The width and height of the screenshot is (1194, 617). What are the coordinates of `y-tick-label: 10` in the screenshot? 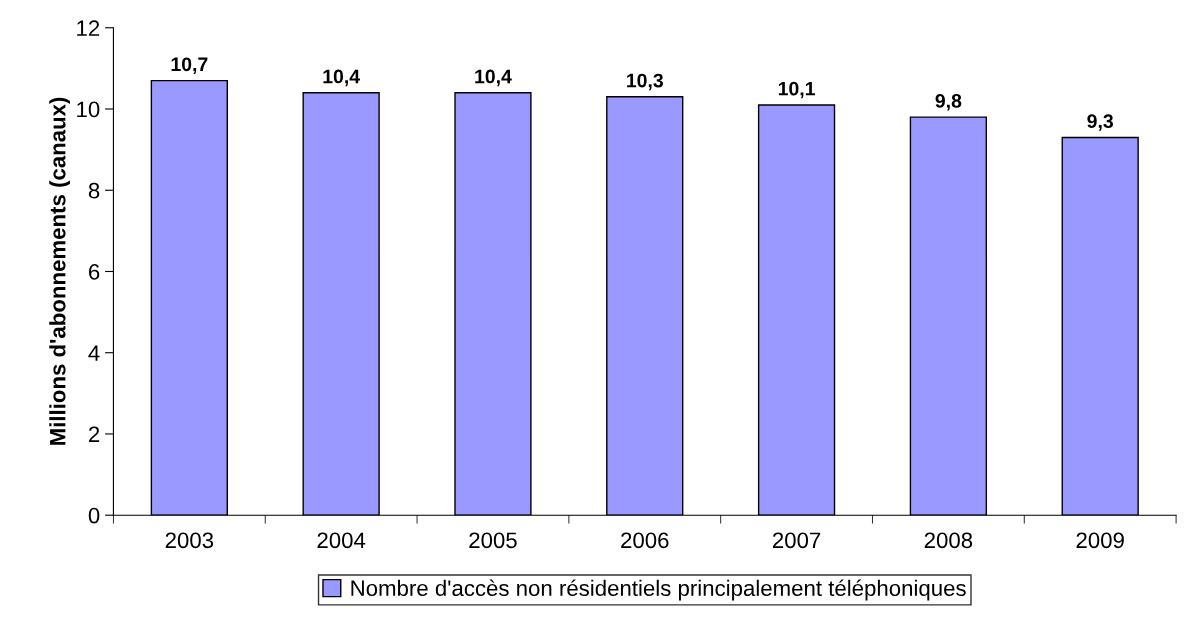 It's located at (88, 109).